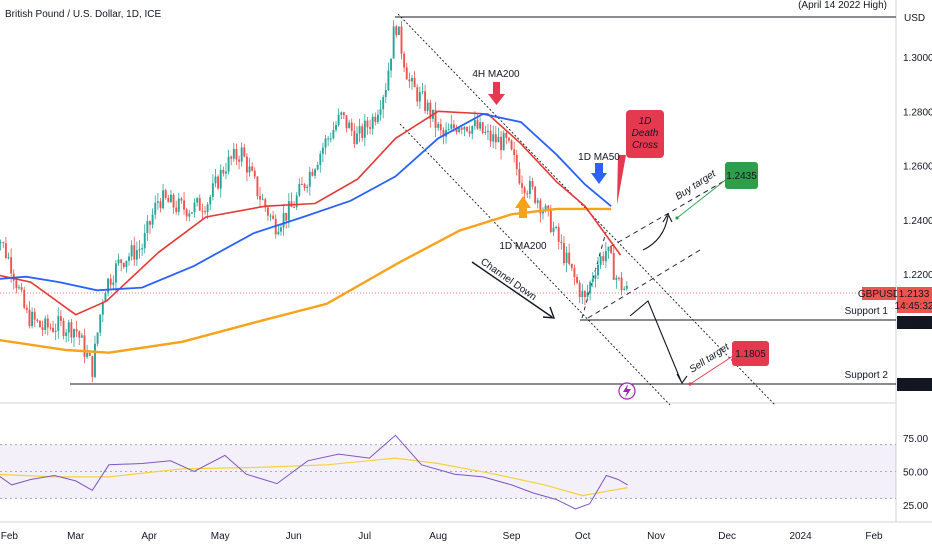 Image resolution: width=932 pixels, height=550 pixels. What do you see at coordinates (640, 157) in the screenshot?
I see `death-cross-callout: 1D Death Cross` at bounding box center [640, 157].